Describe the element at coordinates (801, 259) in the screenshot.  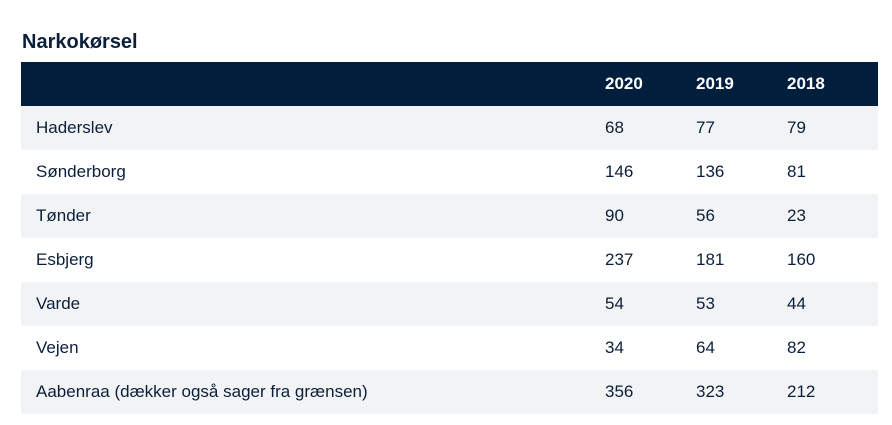
I see `table-cell: 160` at that location.